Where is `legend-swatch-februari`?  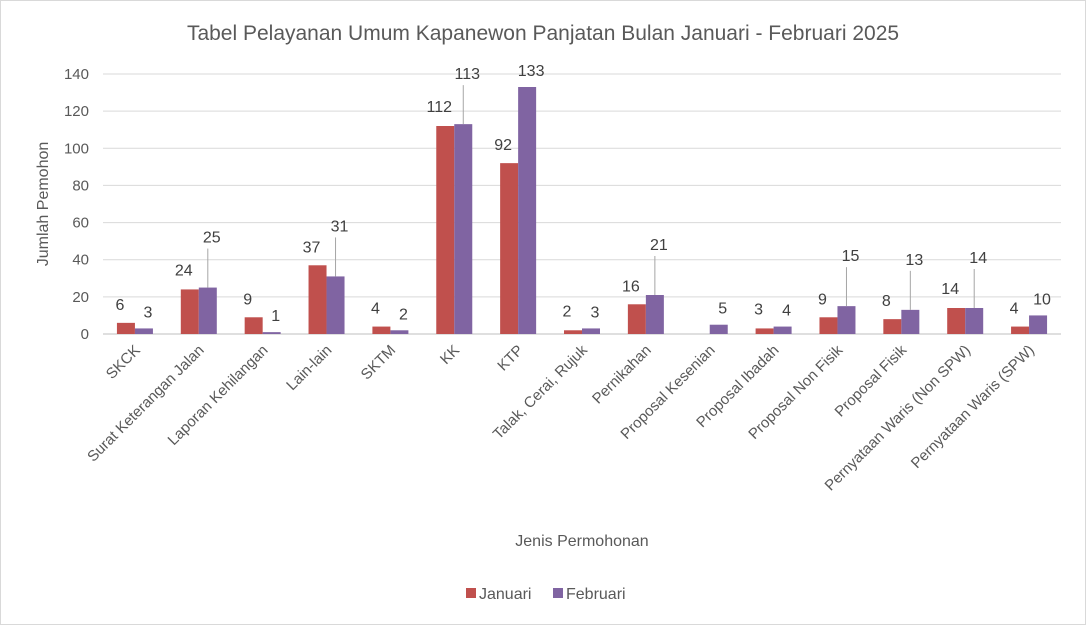 legend-swatch-februari is located at coordinates (558, 593).